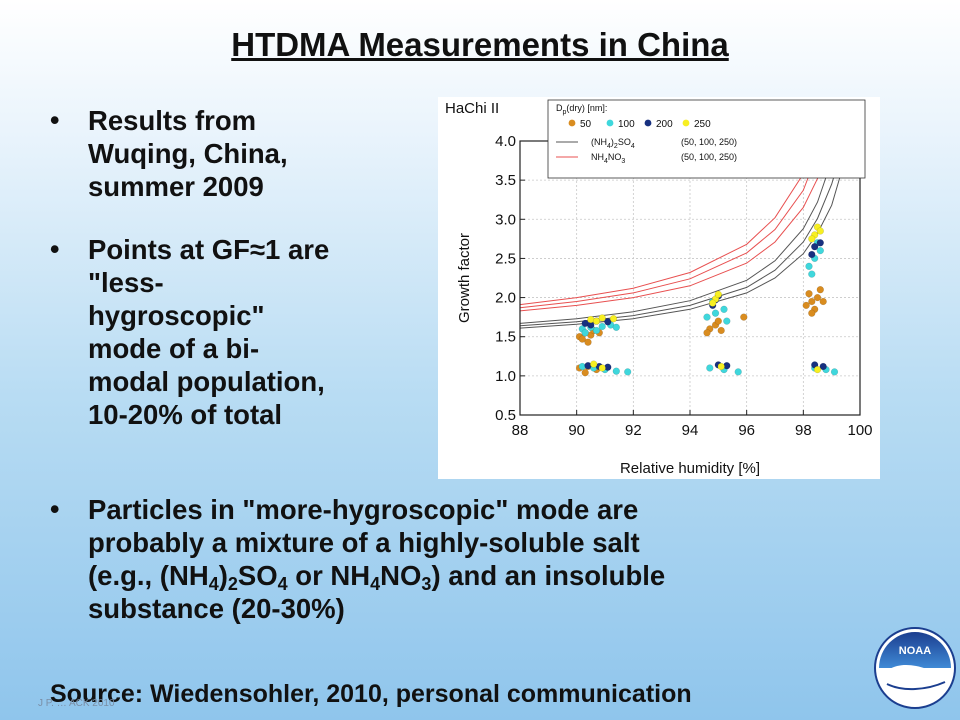 Image resolution: width=960 pixels, height=720 pixels. I want to click on x-axis-label: Relative humidity [%], so click(690, 468).